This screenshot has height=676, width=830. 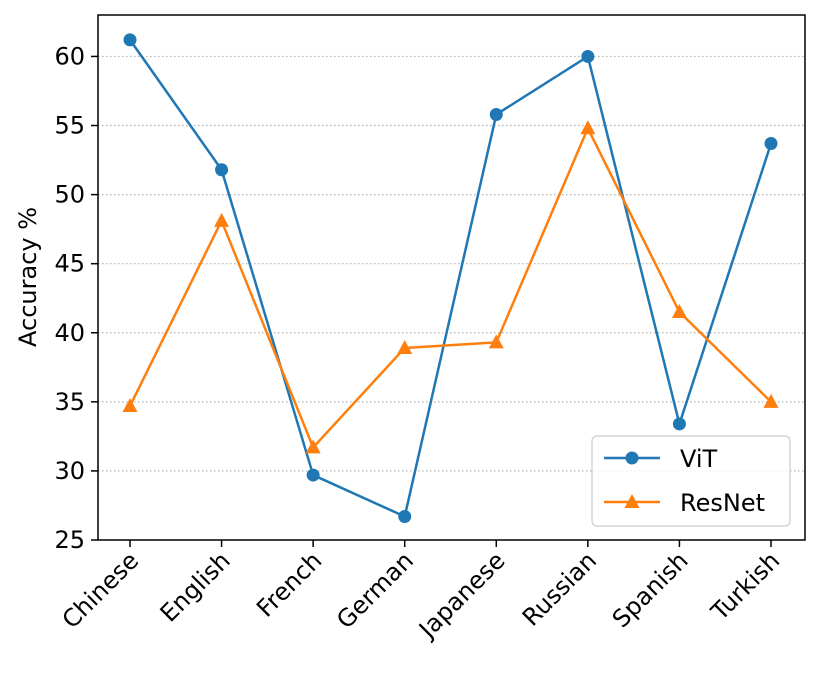 What do you see at coordinates (69, 126) in the screenshot?
I see `y-tick-label: 55` at bounding box center [69, 126].